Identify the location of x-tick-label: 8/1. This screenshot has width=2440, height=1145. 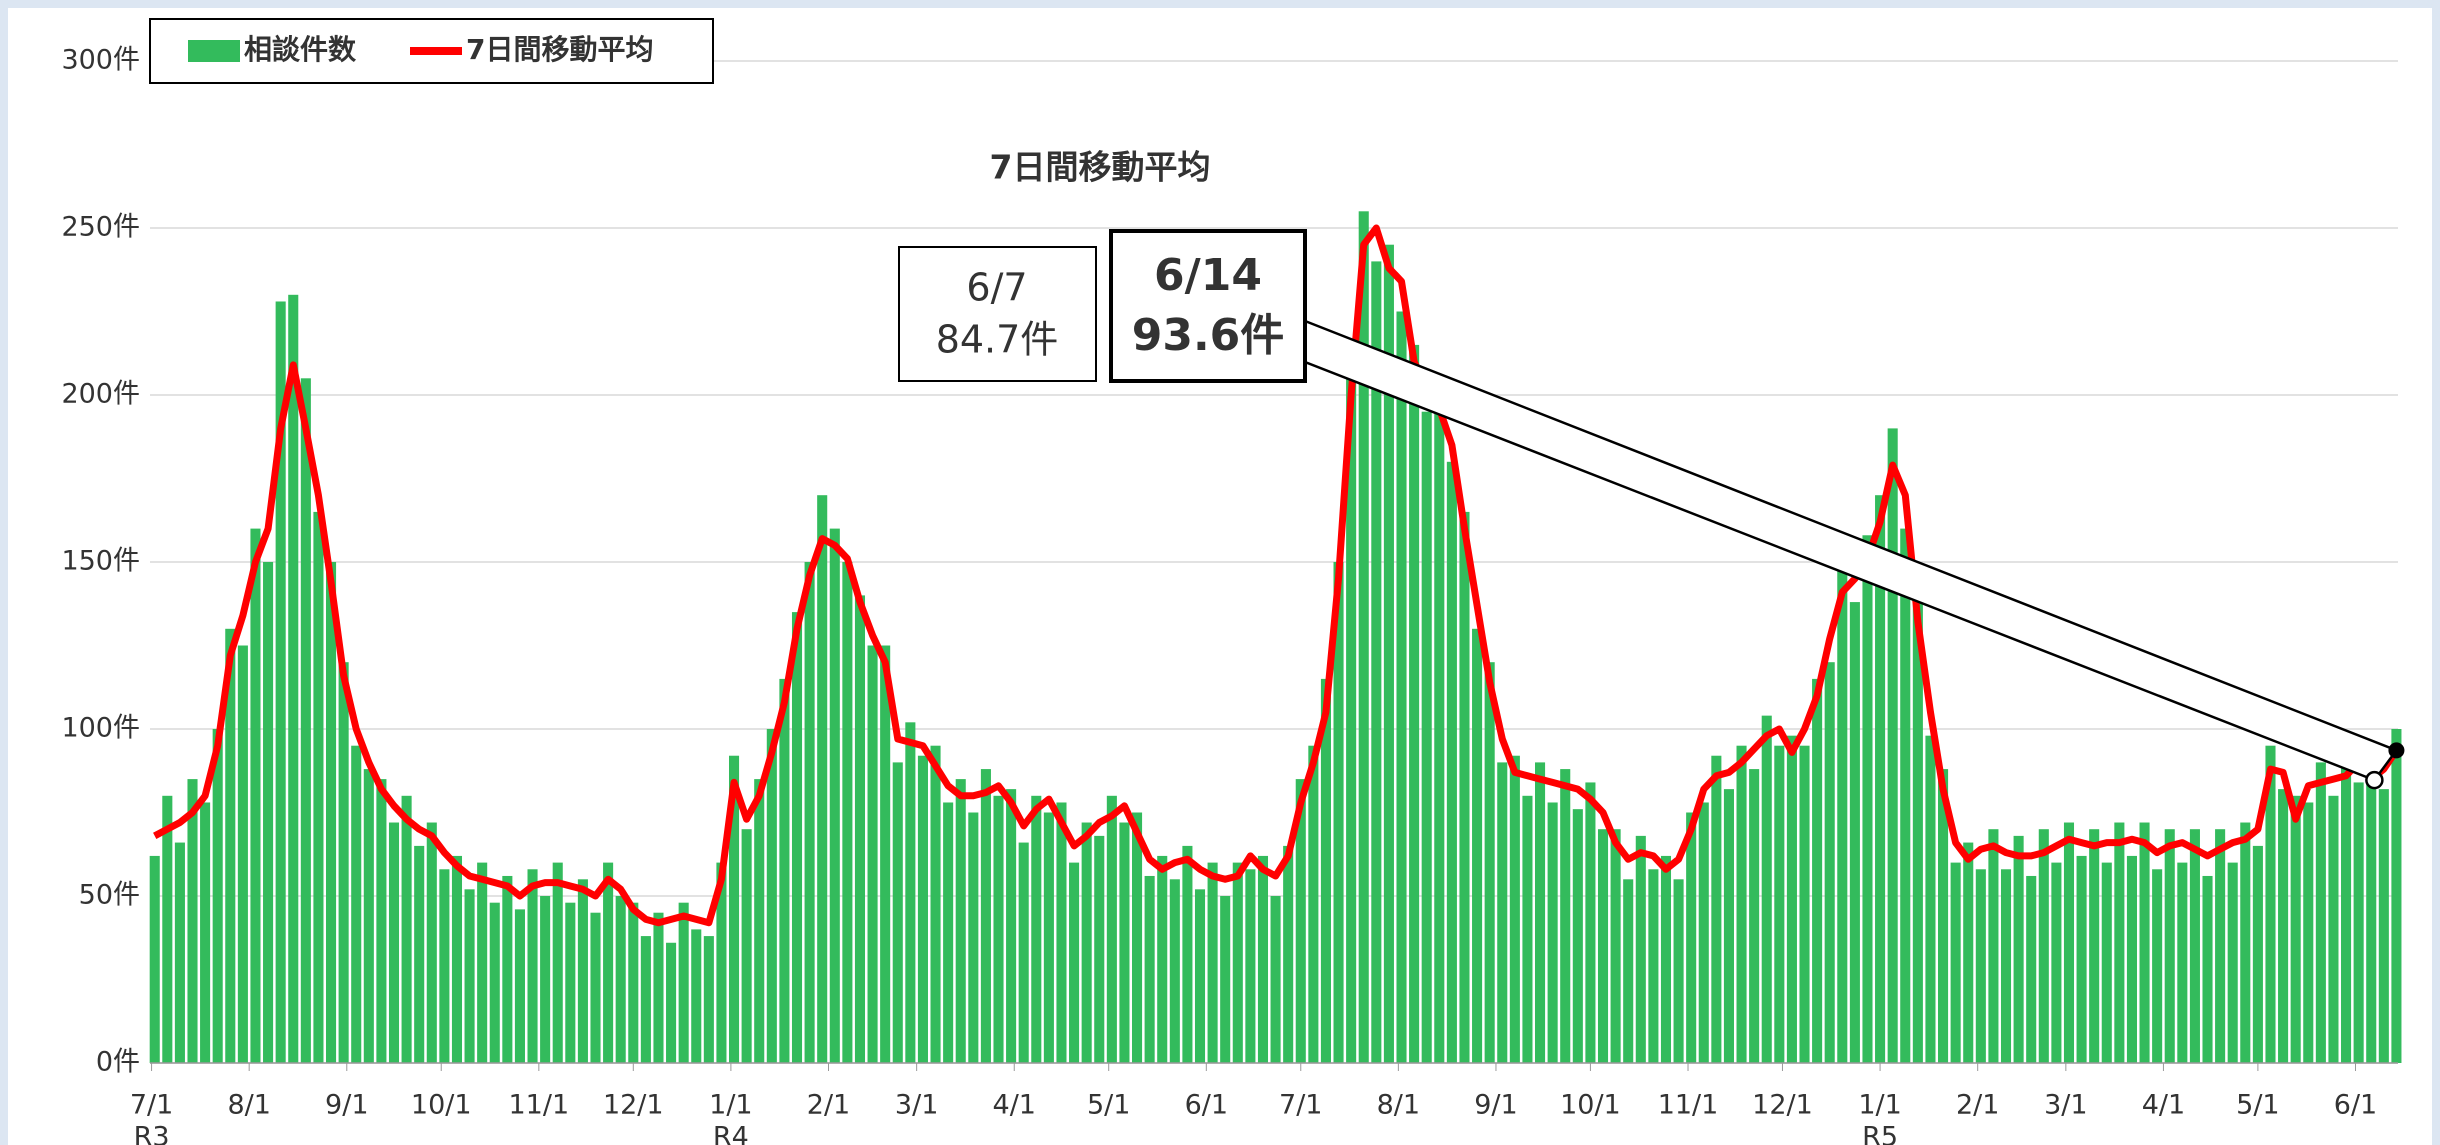
(1398, 1105).